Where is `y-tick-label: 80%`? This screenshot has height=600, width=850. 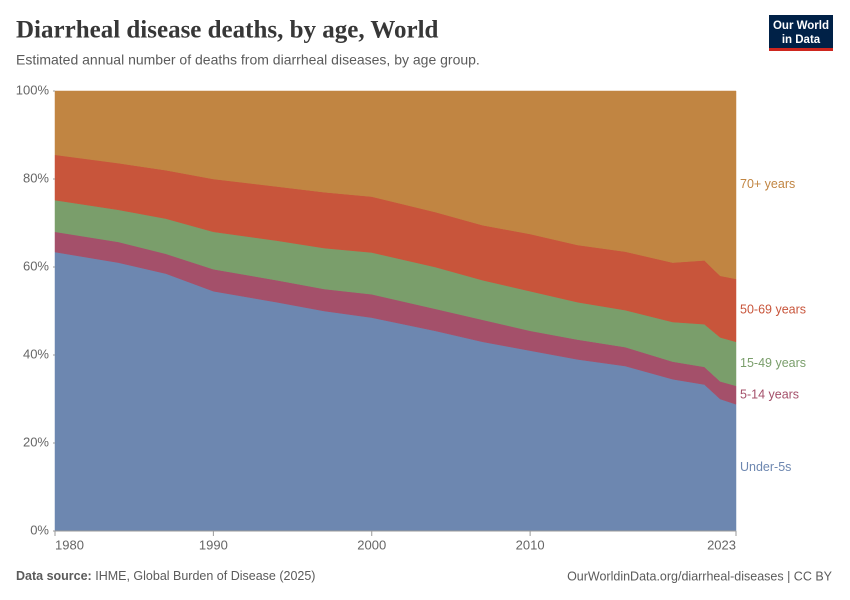 y-tick-label: 80% is located at coordinates (36, 177).